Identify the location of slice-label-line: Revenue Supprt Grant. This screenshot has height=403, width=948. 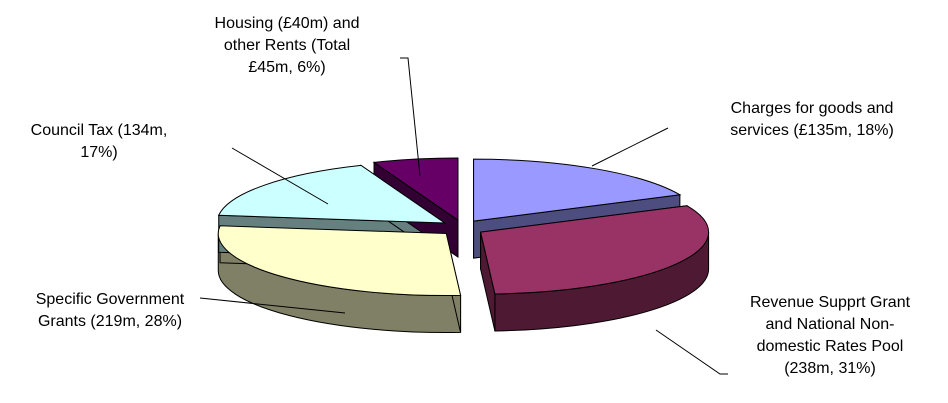
(830, 302).